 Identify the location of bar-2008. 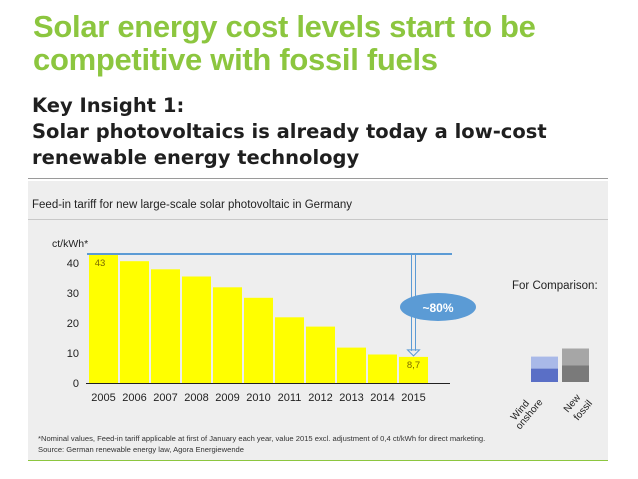
(196, 329).